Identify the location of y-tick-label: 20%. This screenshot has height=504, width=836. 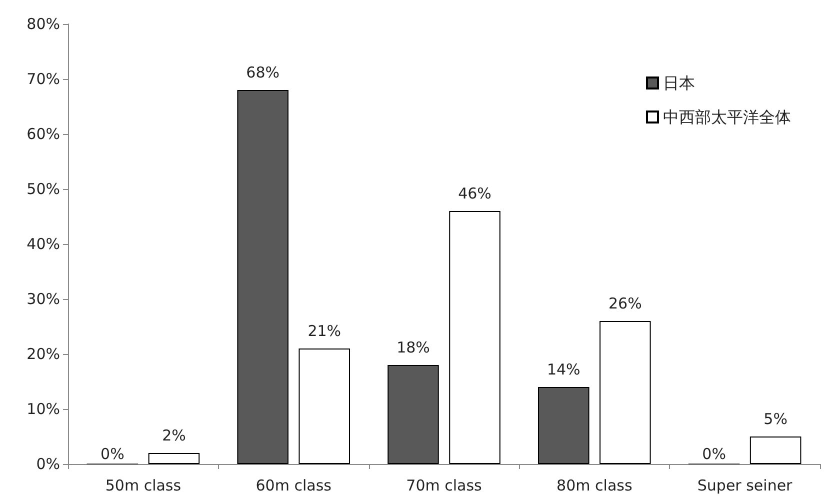
(43, 354).